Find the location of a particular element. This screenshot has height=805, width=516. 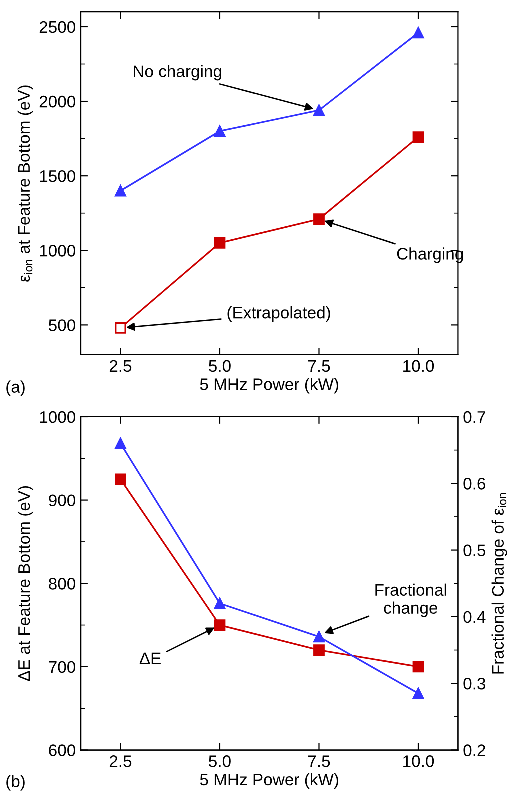

y2-tick-label: 0.6 is located at coordinates (475, 484).